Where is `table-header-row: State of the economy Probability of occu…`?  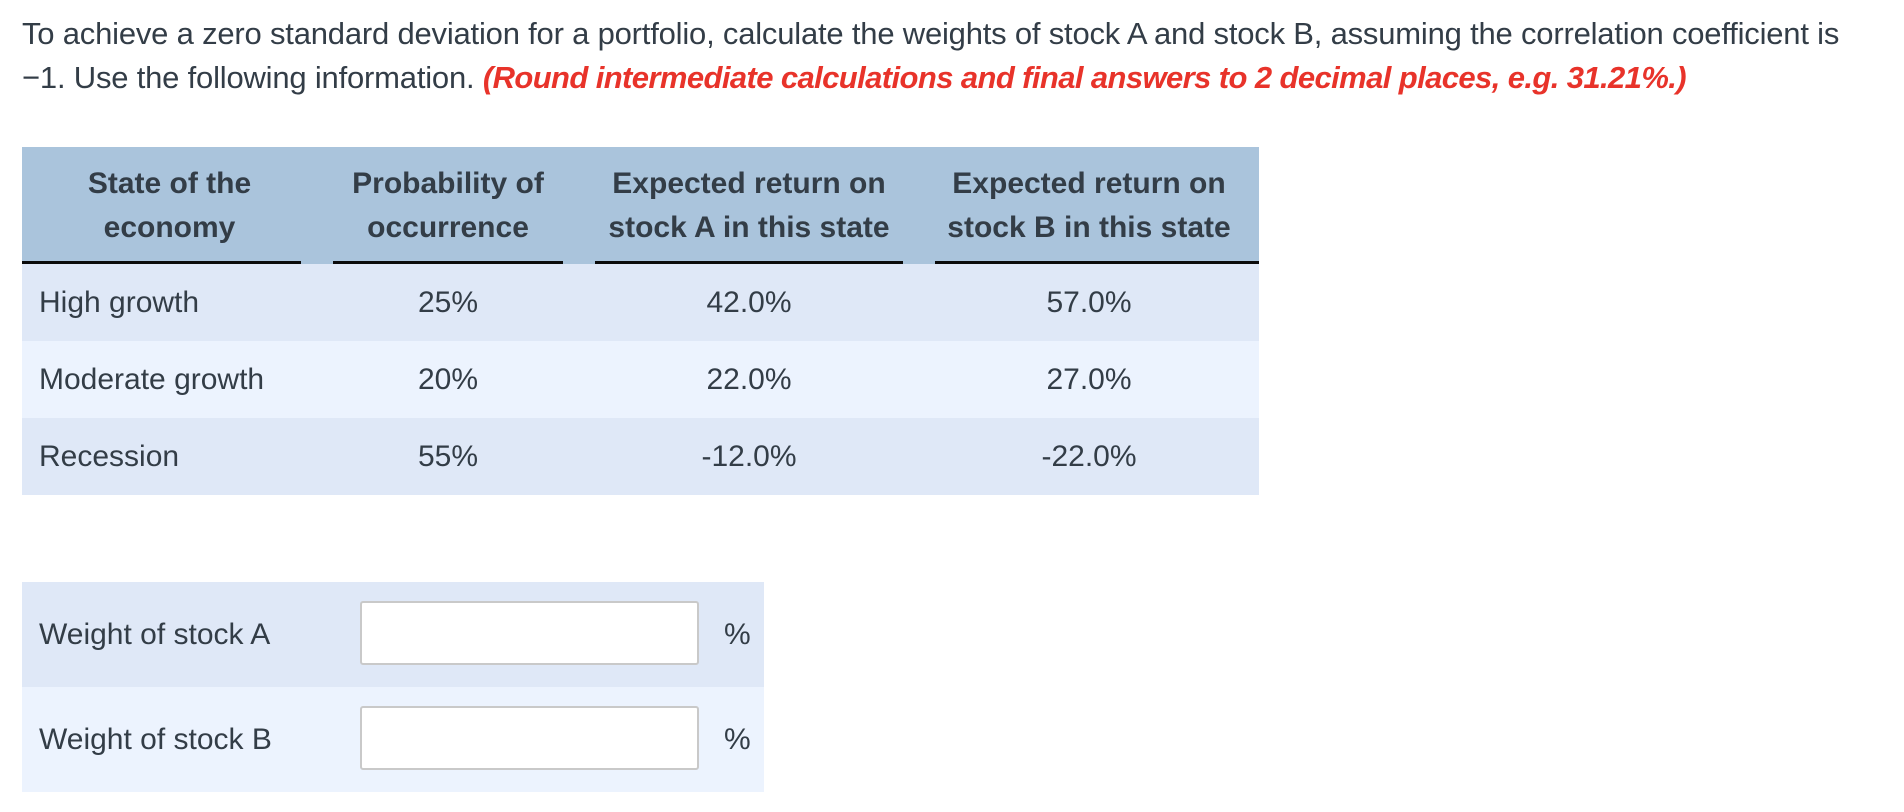 table-header-row: State of the economy Probability of occu… is located at coordinates (640, 205).